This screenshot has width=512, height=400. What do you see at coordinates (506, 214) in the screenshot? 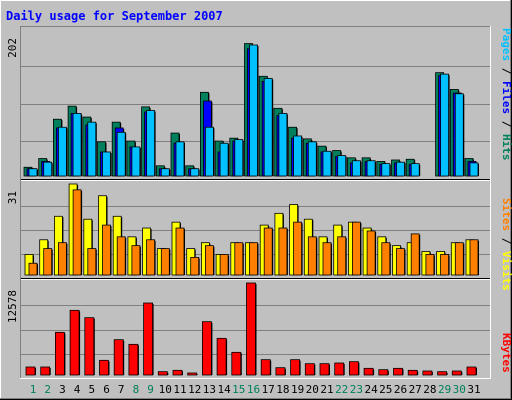
I see `side-mid-part-0: Sites` at bounding box center [506, 214].